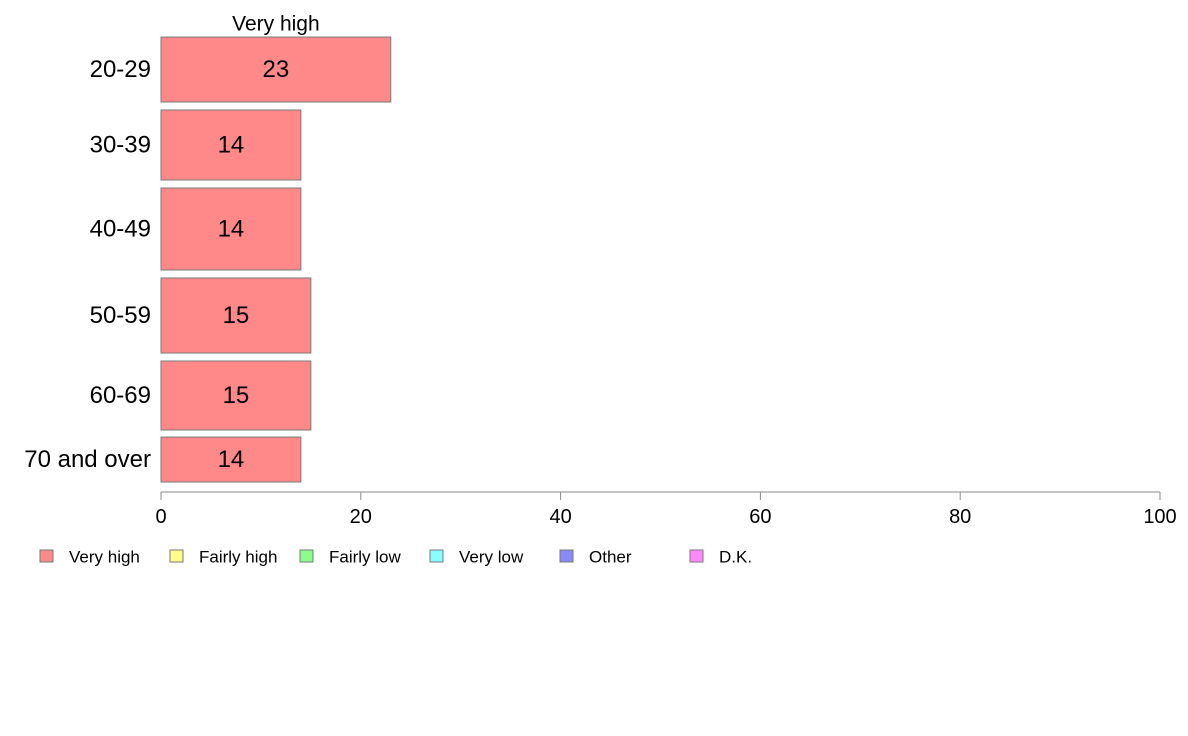 The width and height of the screenshot is (1188, 736). I want to click on category-labels: 20-29 30-39 40-49 50-59 60-69 70 and over, so click(87, 264).